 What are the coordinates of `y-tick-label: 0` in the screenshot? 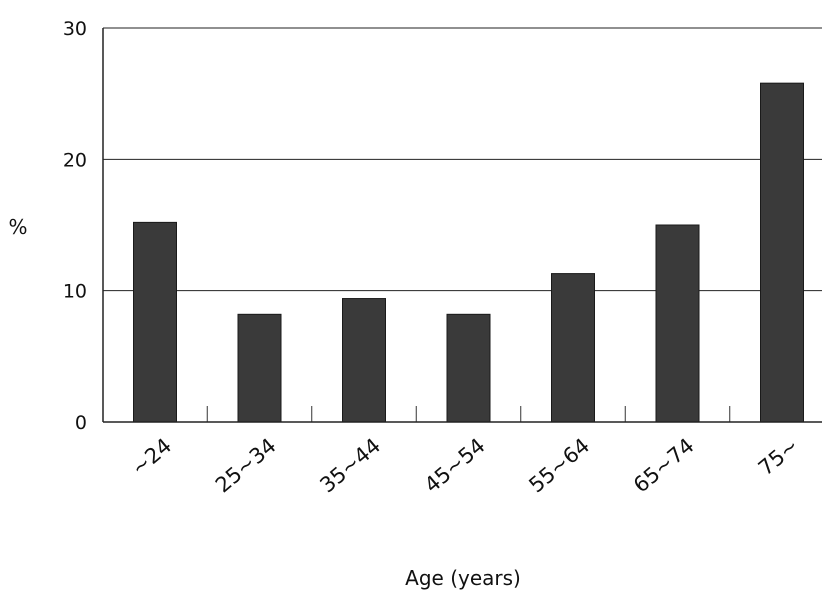 It's located at (81, 423).